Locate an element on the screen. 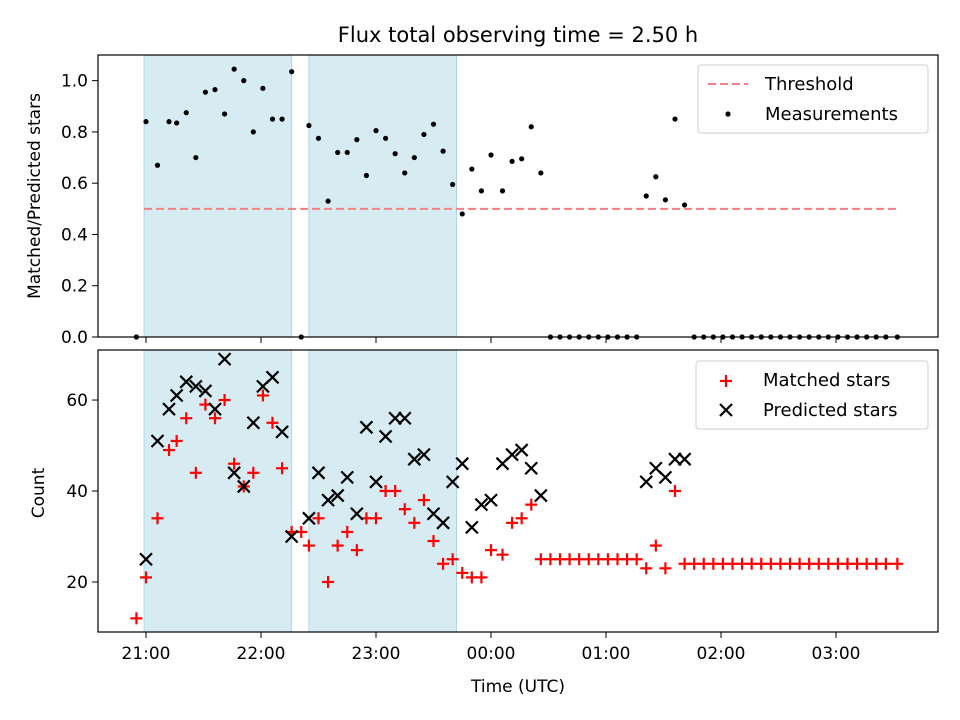 The height and width of the screenshot is (720, 960). top-y-ticks: 0.0 0.2 0.4 0.6 0.8 1.0 is located at coordinates (79, 210).